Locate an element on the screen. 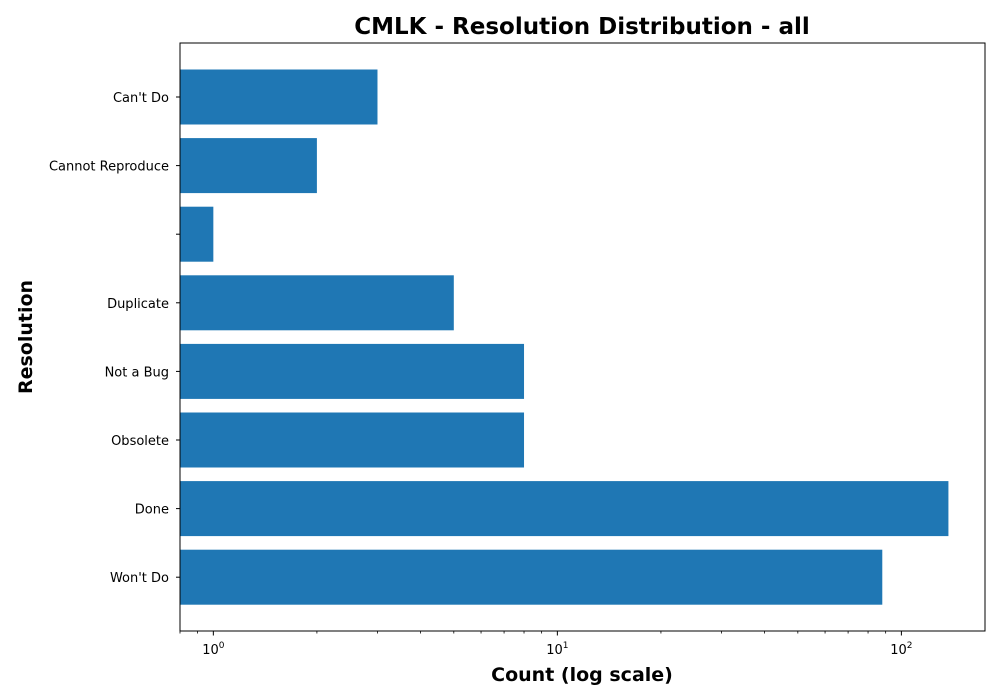 The image size is (1000, 700). x-tick-label: 100 is located at coordinates (213, 649).